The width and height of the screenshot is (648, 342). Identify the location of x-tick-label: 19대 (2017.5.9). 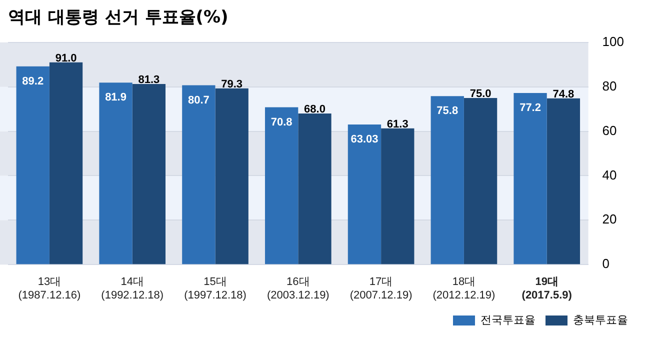
(547, 289).